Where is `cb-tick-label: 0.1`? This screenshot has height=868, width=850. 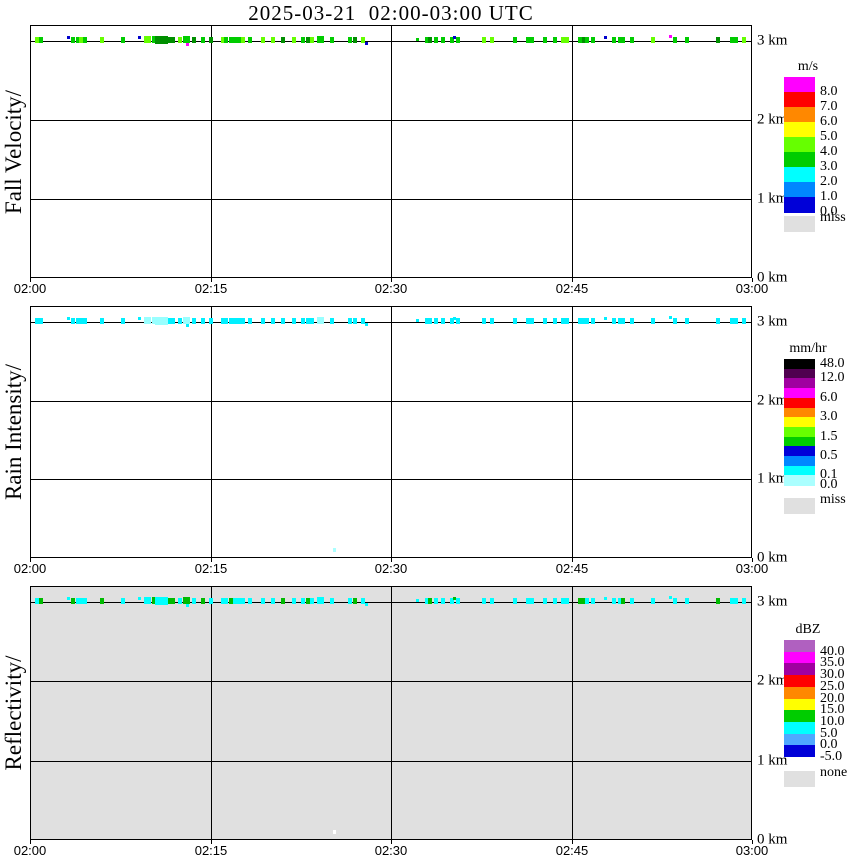 cb-tick-label: 0.1 is located at coordinates (829, 475).